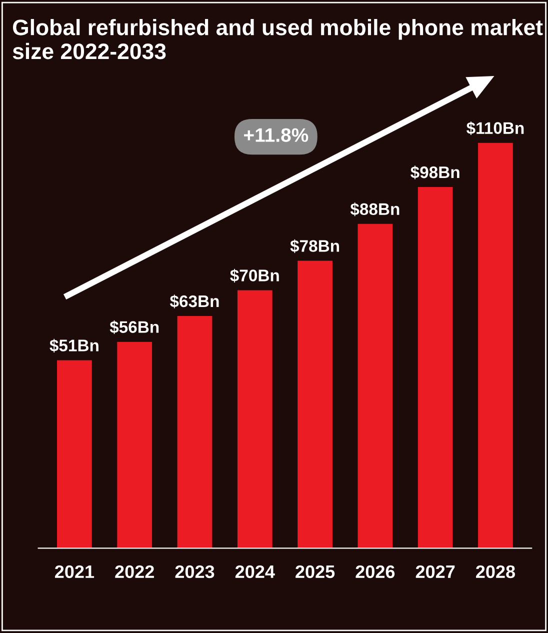 Image resolution: width=548 pixels, height=633 pixels. I want to click on data-label: $70Bn, so click(254, 275).